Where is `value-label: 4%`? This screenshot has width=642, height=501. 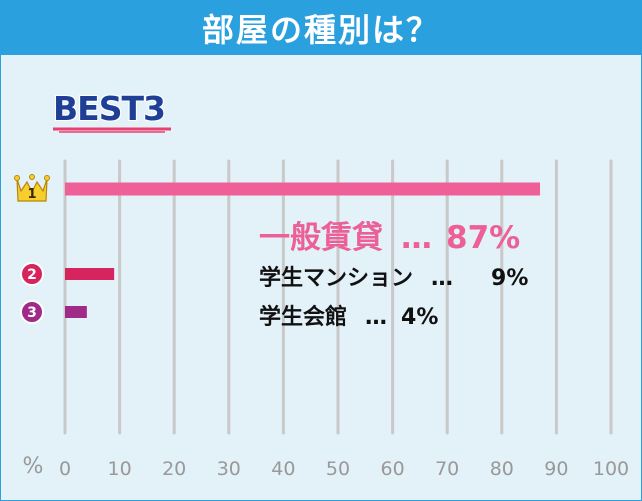 value-label: 4% is located at coordinates (420, 317).